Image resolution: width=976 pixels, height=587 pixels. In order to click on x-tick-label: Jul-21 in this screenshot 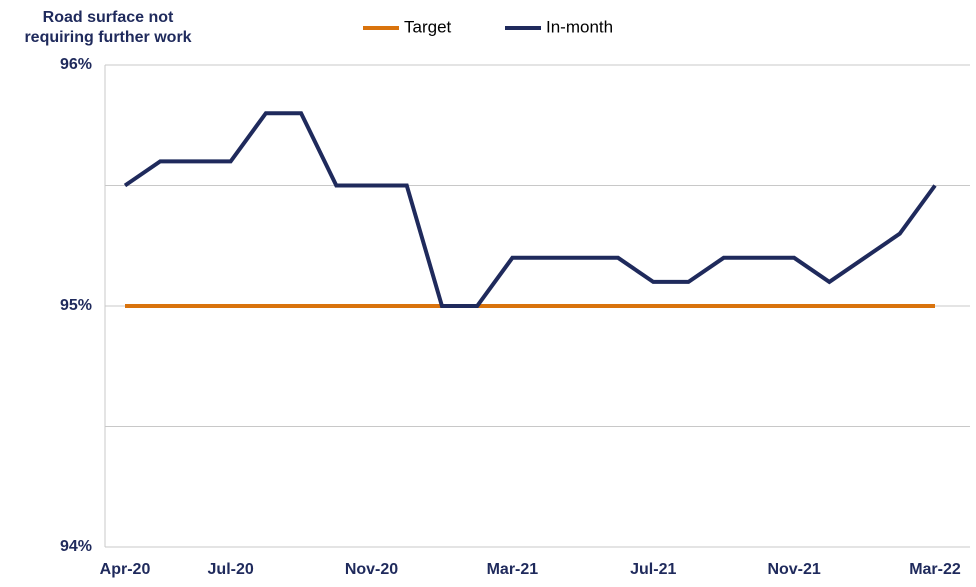, I will do `click(653, 569)`.